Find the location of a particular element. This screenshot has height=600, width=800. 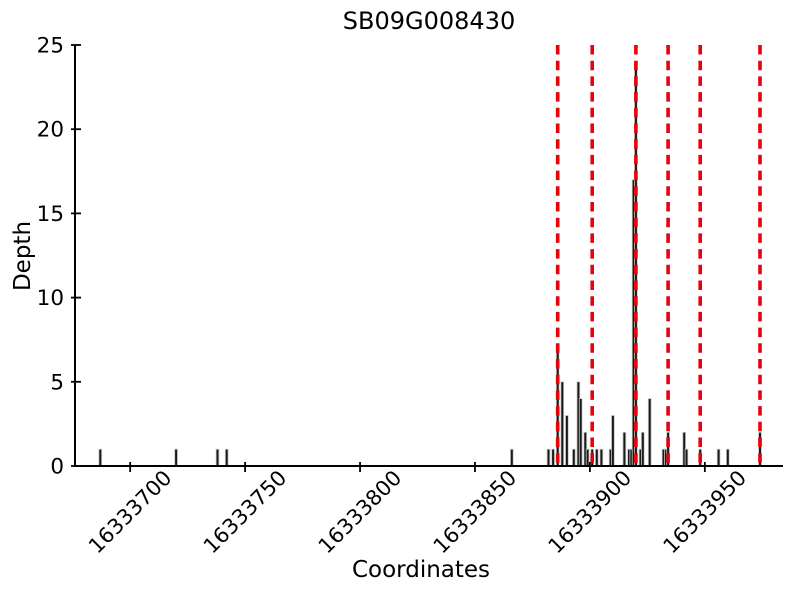

x-tick-label: 16333800 is located at coordinates (360, 512).